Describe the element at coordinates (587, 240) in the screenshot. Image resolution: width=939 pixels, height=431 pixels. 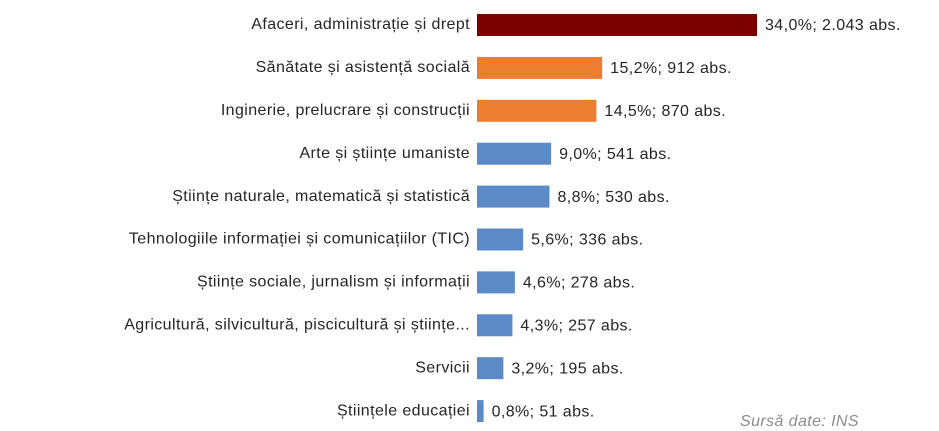
I see `value-label: 5,6%; 336 abs.` at that location.